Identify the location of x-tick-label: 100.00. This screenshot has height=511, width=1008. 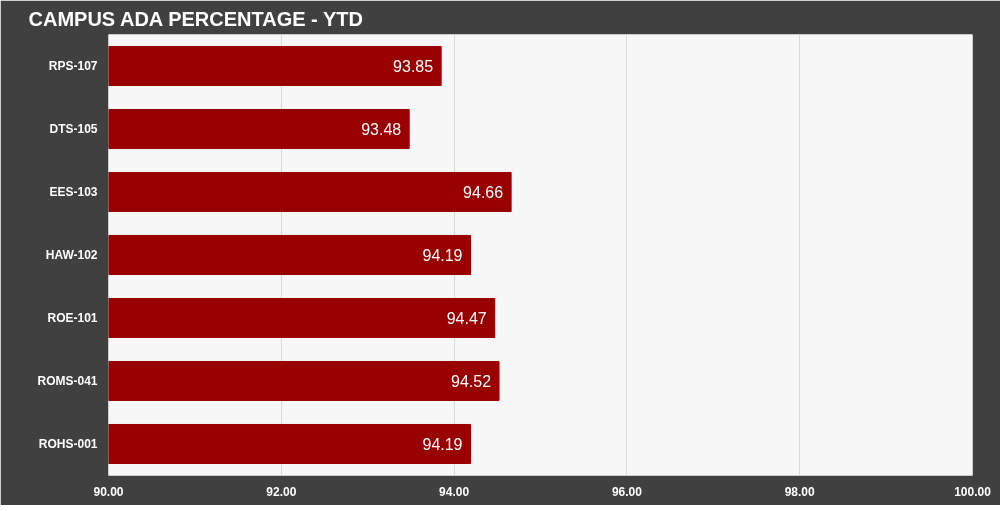
(973, 491).